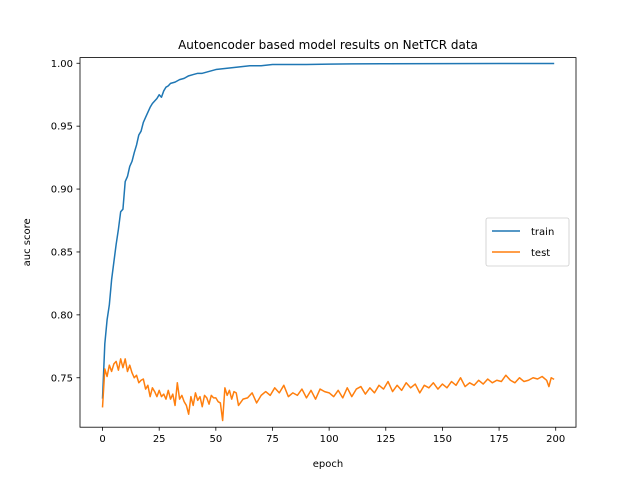 This screenshot has width=640, height=480. What do you see at coordinates (102, 439) in the screenshot?
I see `x-tick-label: 0` at bounding box center [102, 439].